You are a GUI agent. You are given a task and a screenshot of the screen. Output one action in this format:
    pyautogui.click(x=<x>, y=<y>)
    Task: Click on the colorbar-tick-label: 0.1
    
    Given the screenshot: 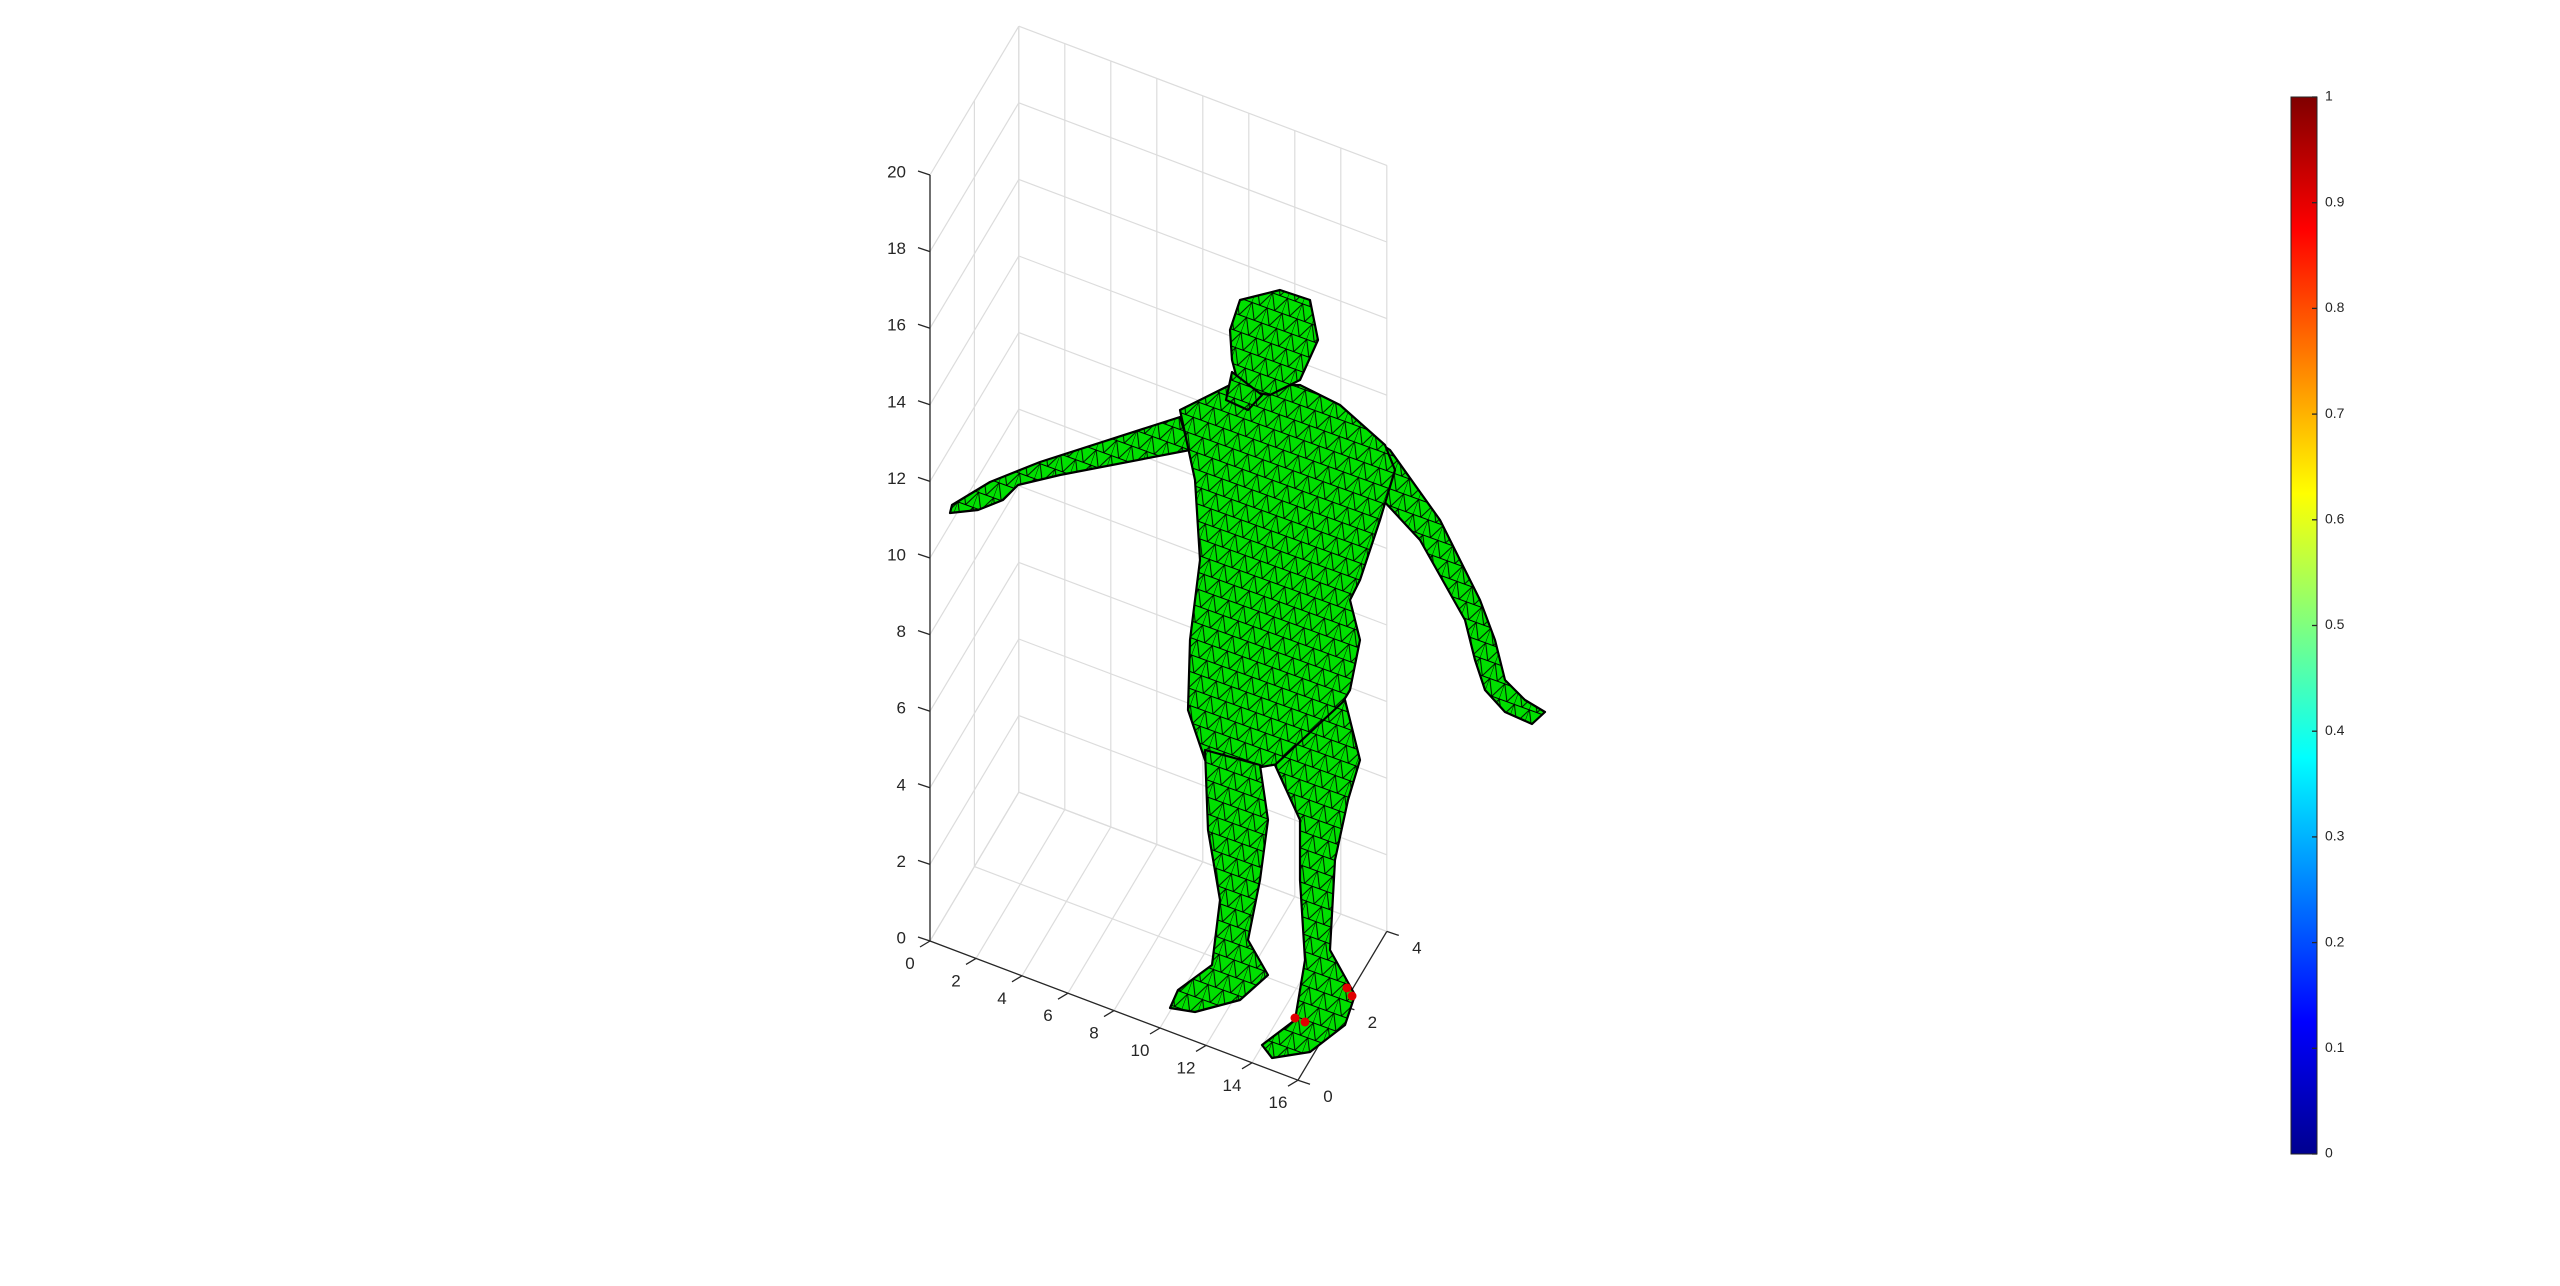 What is the action you would take?
    pyautogui.click(x=2335, y=1047)
    